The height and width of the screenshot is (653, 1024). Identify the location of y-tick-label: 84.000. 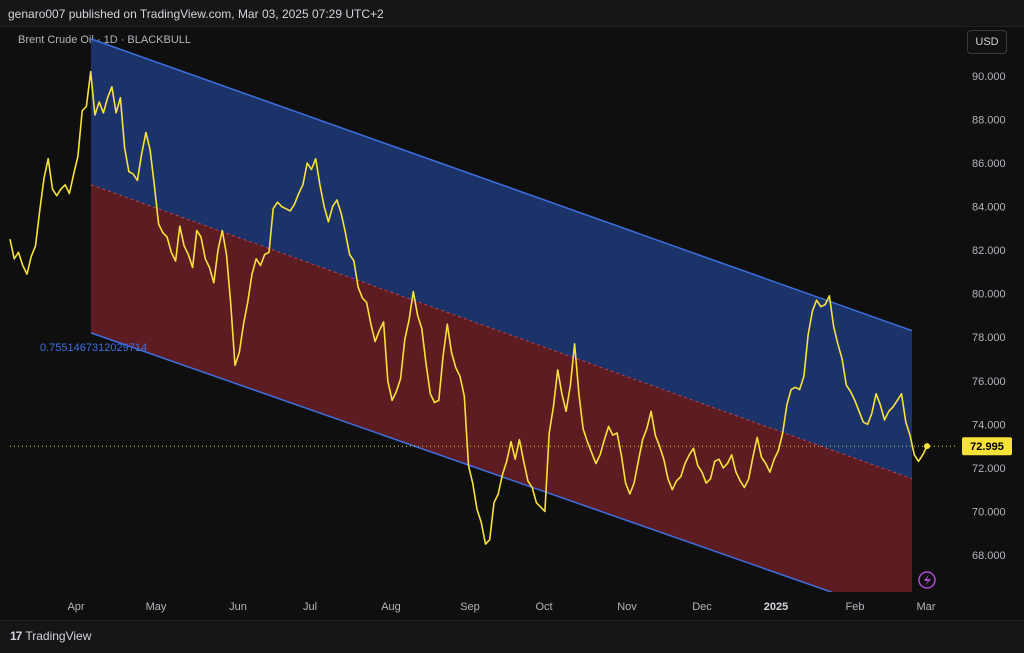
(989, 208).